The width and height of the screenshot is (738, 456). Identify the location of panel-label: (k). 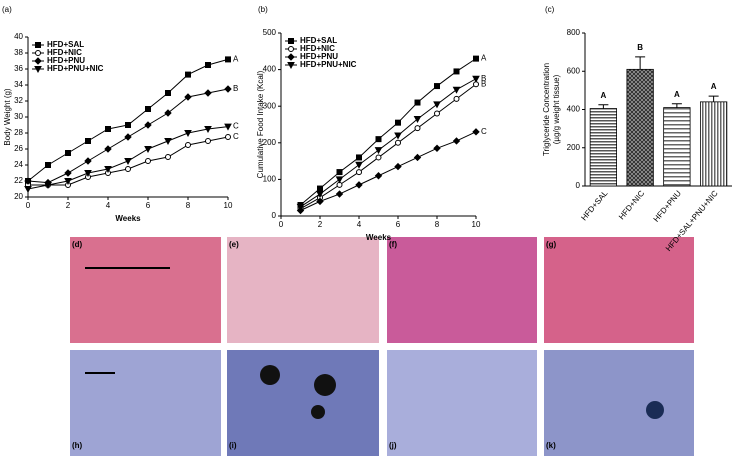
(551, 445).